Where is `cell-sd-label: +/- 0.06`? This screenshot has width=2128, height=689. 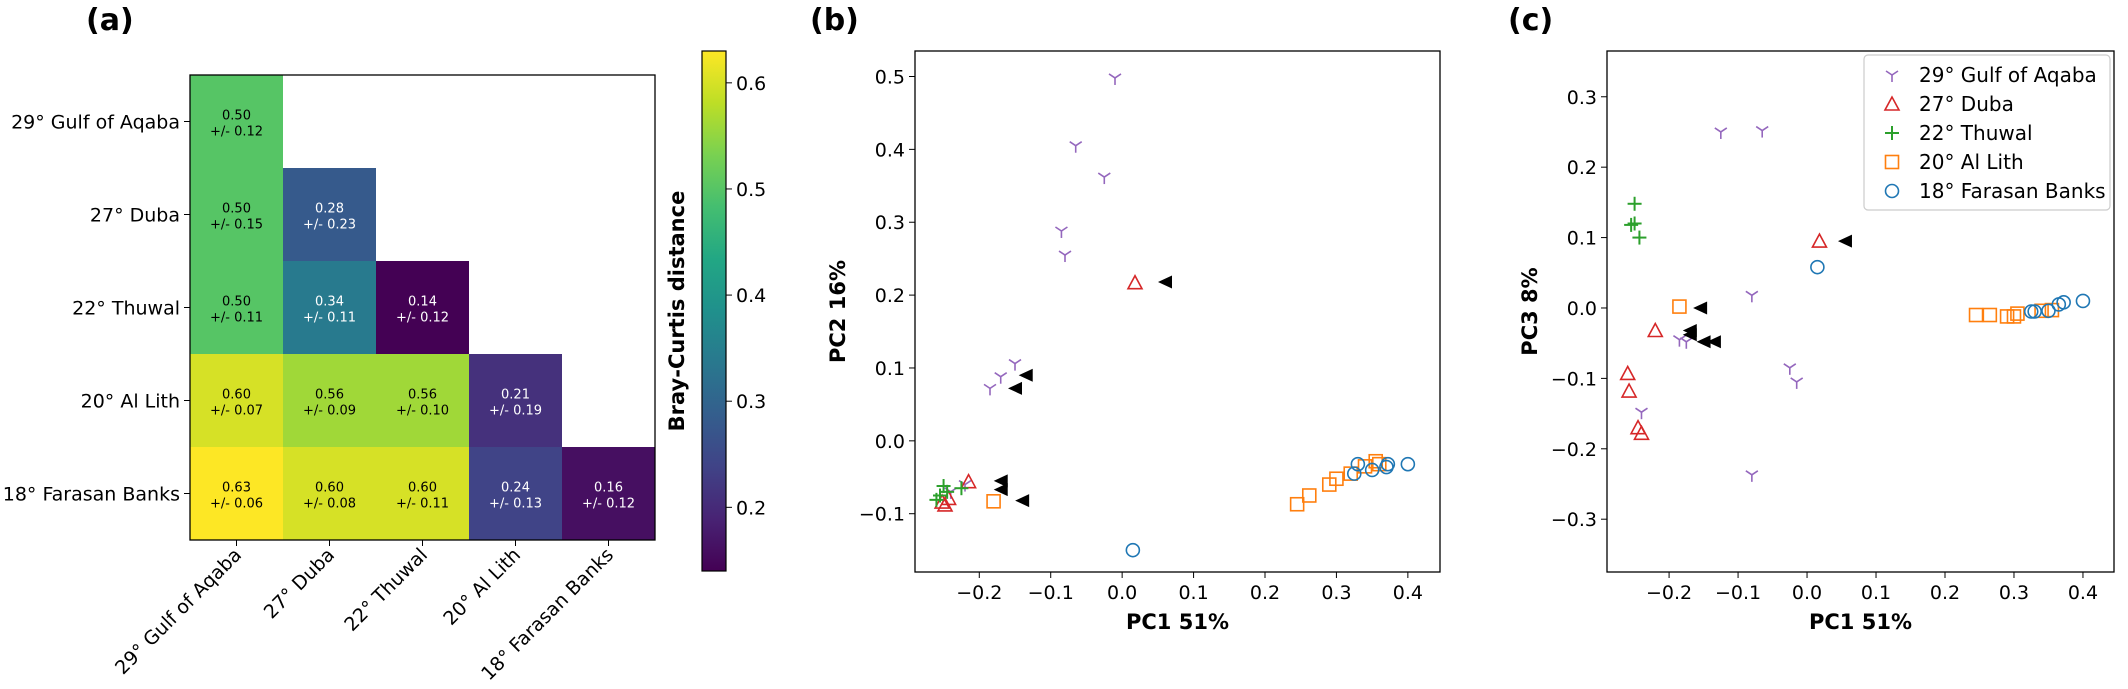
cell-sd-label: +/- 0.06 is located at coordinates (236, 504).